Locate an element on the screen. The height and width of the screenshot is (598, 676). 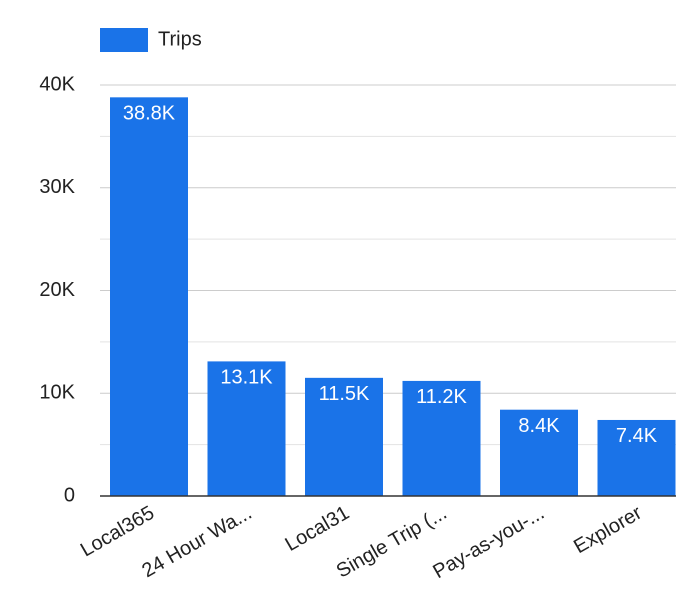
value-label: 8.4K is located at coordinates (539, 426).